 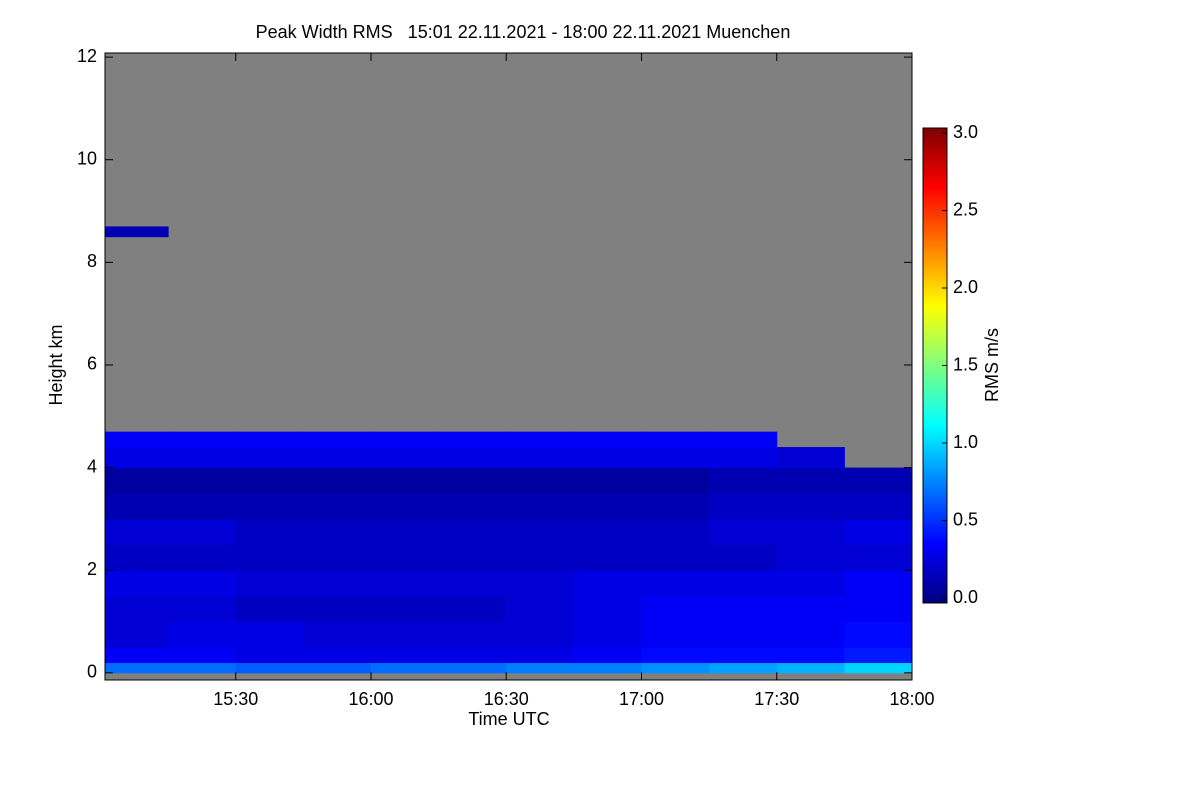 What do you see at coordinates (965, 442) in the screenshot?
I see `colorbar-tick-label: 1.0` at bounding box center [965, 442].